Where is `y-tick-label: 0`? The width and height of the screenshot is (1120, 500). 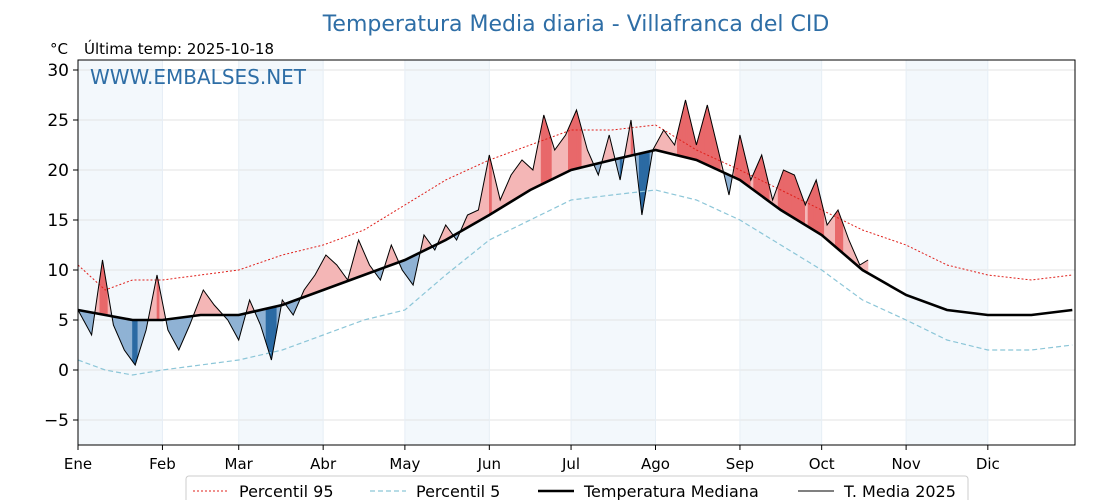 y-tick-label: 0 is located at coordinates (63, 371).